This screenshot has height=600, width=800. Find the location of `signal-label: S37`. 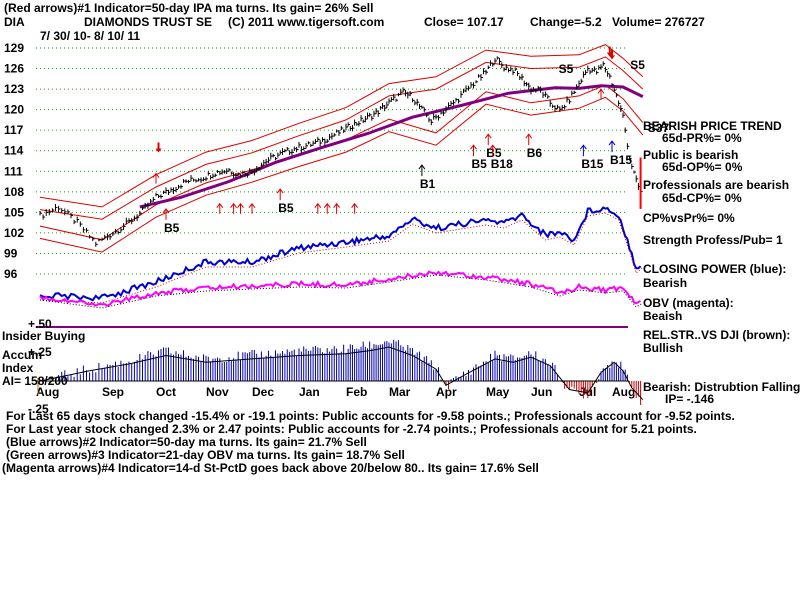

signal-label: S37 is located at coordinates (659, 128).